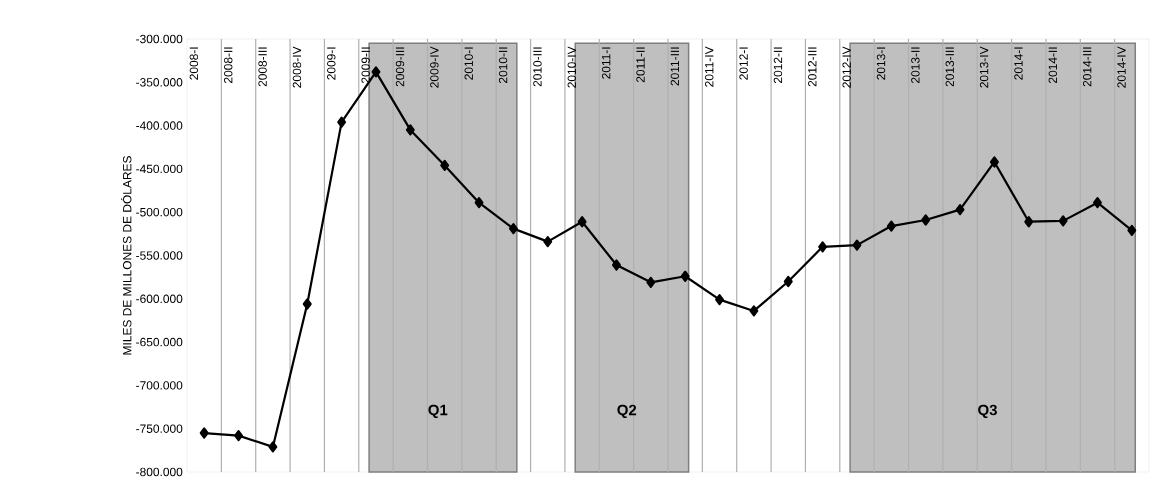  I want to click on y-tick-label: -350.000, so click(159, 82).